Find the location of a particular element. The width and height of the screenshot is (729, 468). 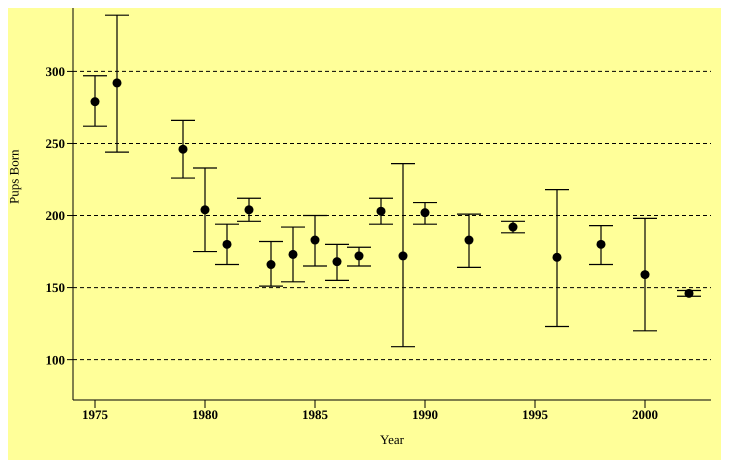

y-tick-label: 250 is located at coordinates (55, 144).